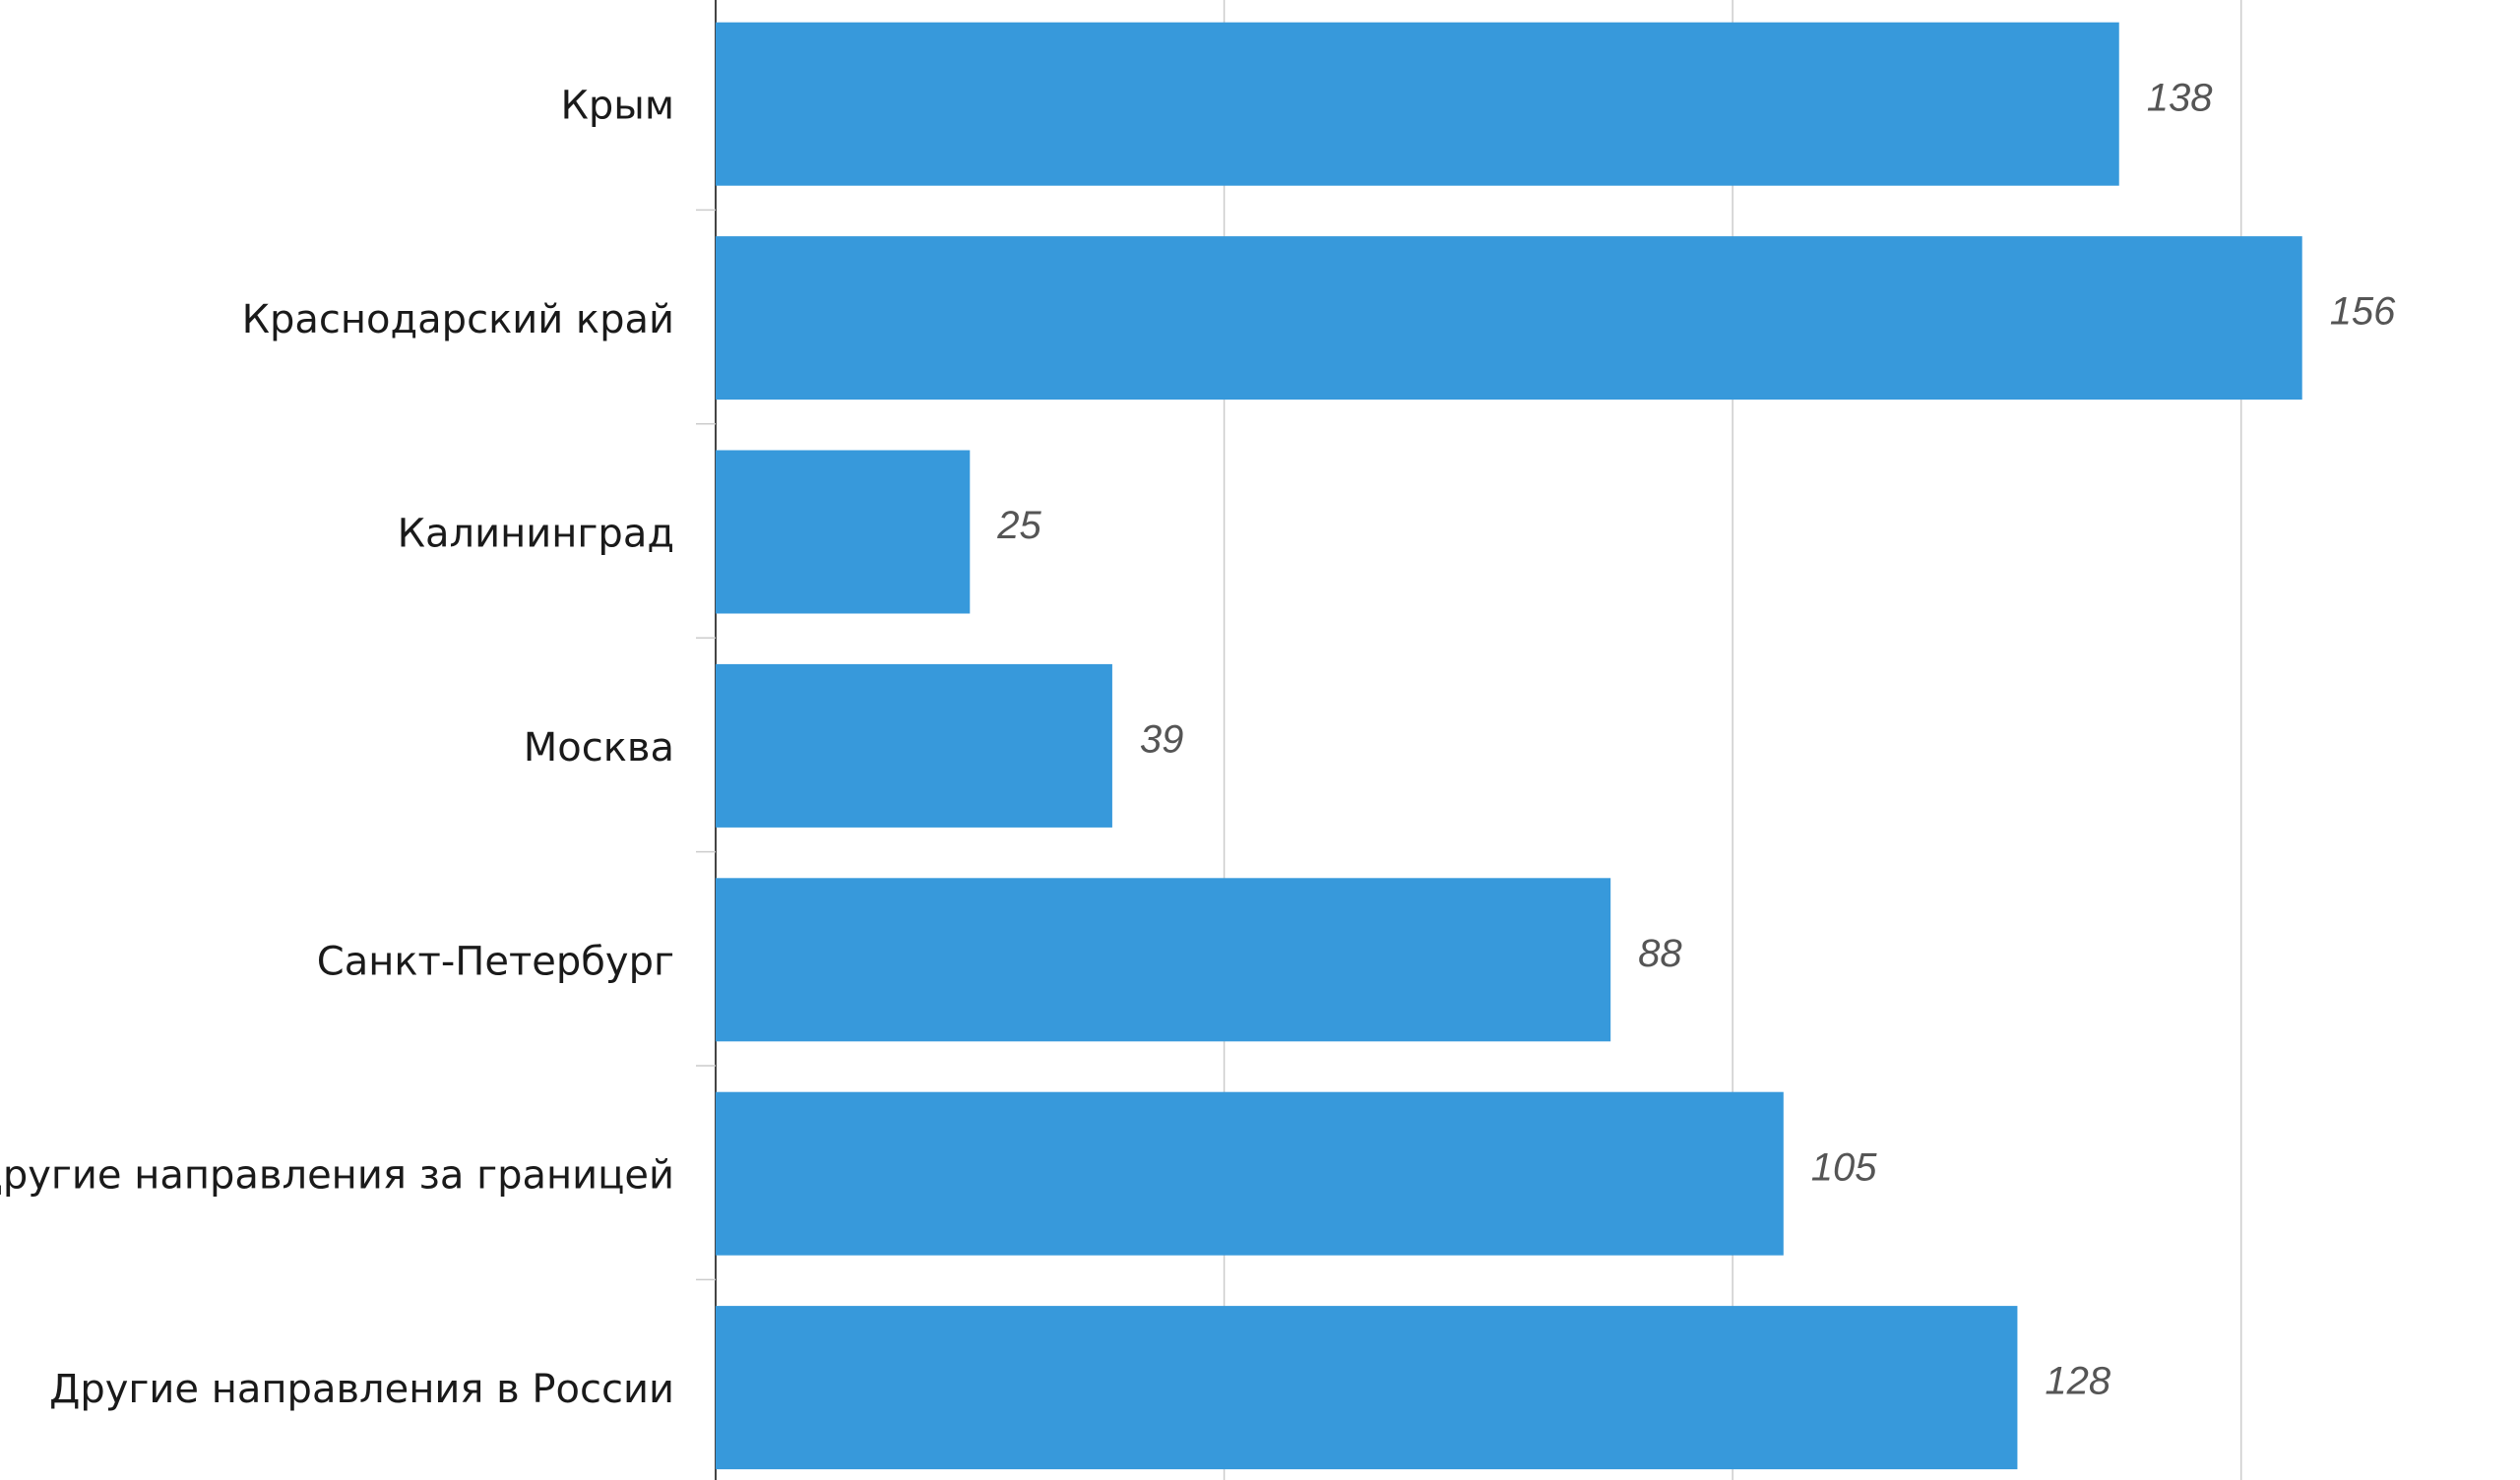 The image size is (2520, 1480). Describe the element at coordinates (2180, 97) in the screenshot. I see `value-label: 138` at that location.